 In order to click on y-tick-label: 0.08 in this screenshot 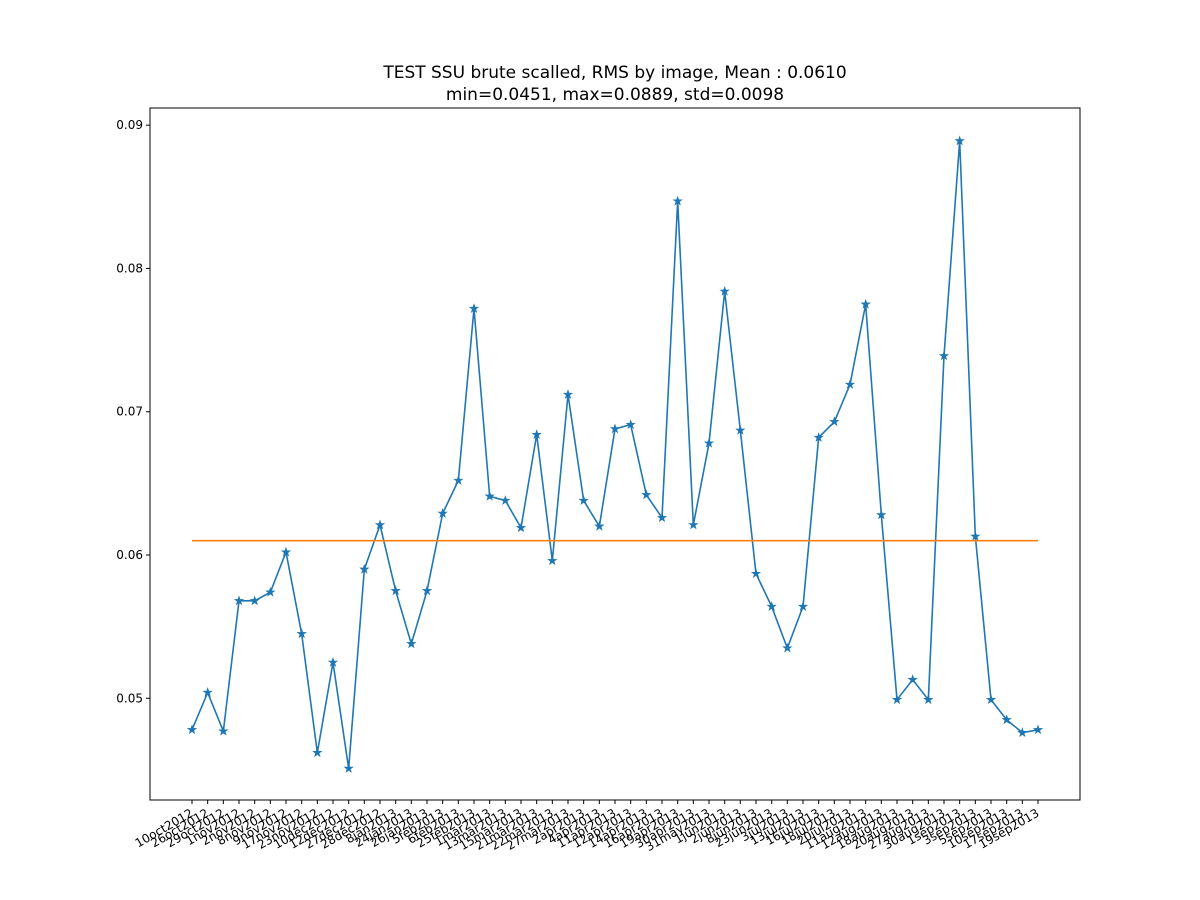, I will do `click(129, 268)`.